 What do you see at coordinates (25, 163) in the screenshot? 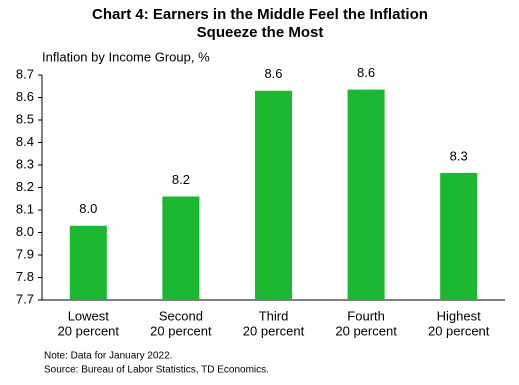
I see `y-tick-label: 8.3` at bounding box center [25, 163].